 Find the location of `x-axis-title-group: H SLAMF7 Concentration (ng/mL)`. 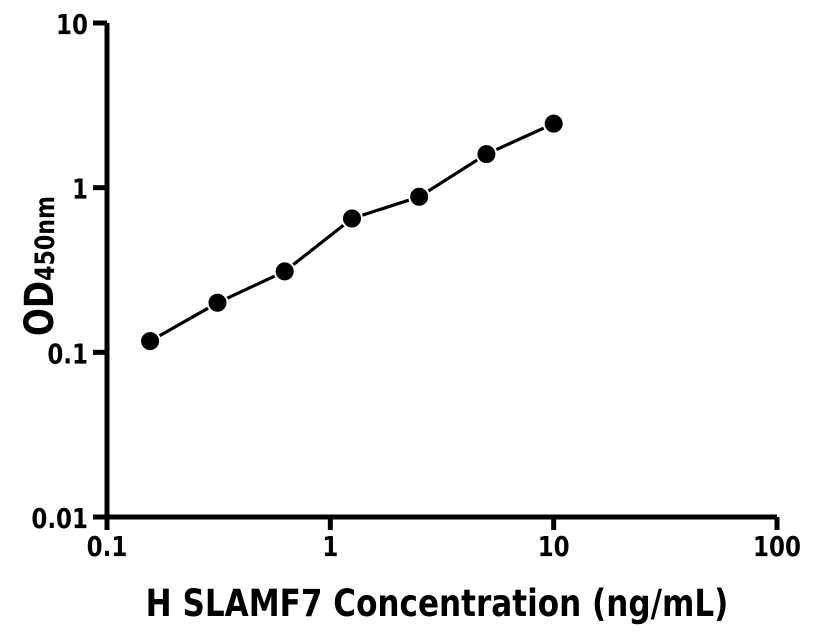

x-axis-title-group: H SLAMF7 Concentration (ng/mL) is located at coordinates (437, 603).